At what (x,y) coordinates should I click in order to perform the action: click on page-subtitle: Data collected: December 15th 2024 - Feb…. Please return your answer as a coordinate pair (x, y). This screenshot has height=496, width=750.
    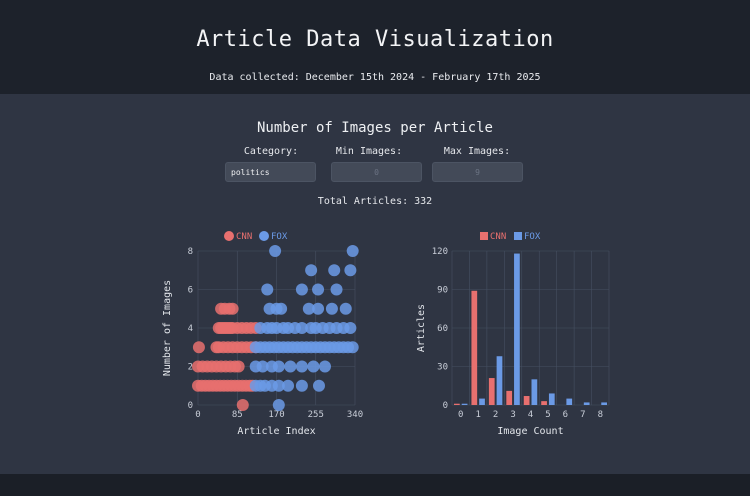
    Looking at the image, I should click on (375, 77).